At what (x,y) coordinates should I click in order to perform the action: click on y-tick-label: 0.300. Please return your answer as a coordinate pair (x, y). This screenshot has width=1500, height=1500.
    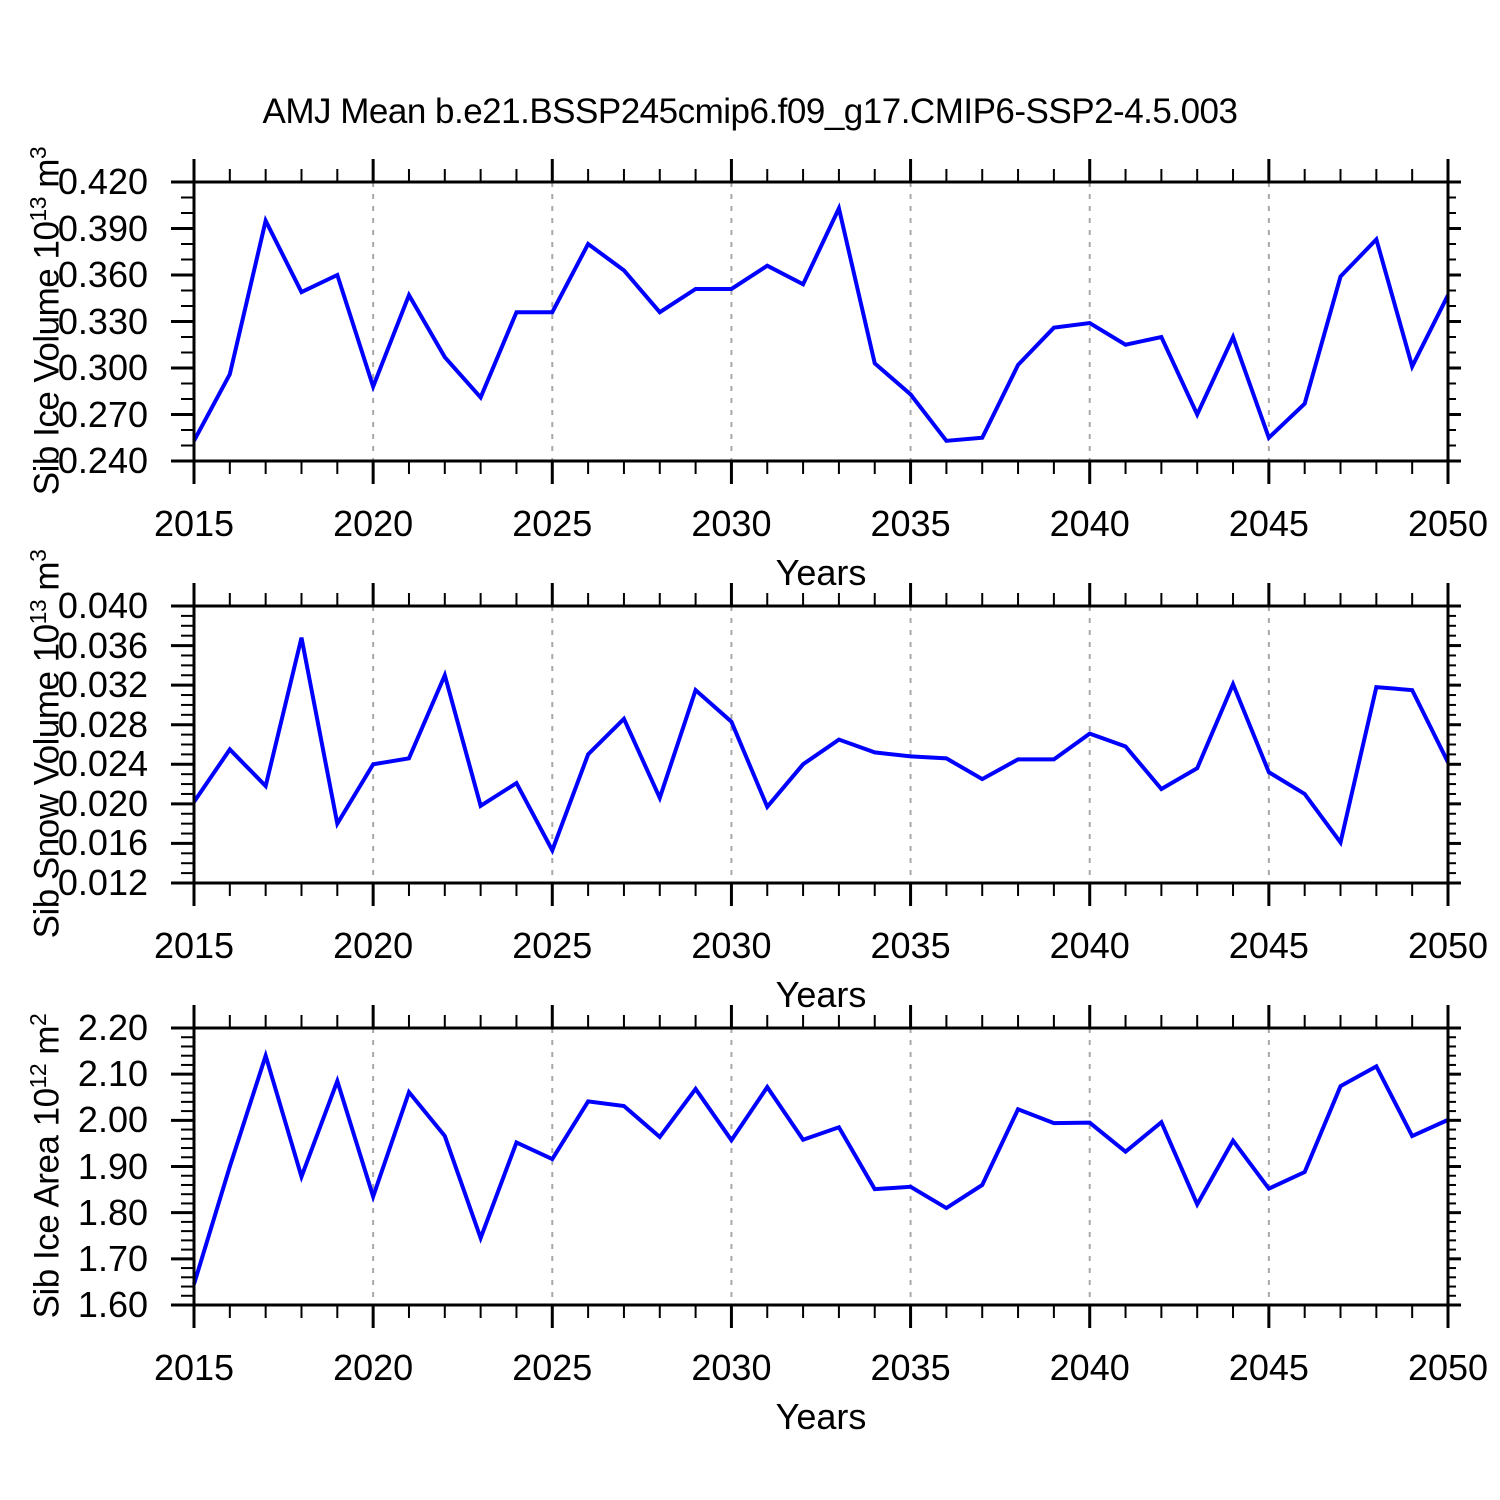
    Looking at the image, I should click on (102, 367).